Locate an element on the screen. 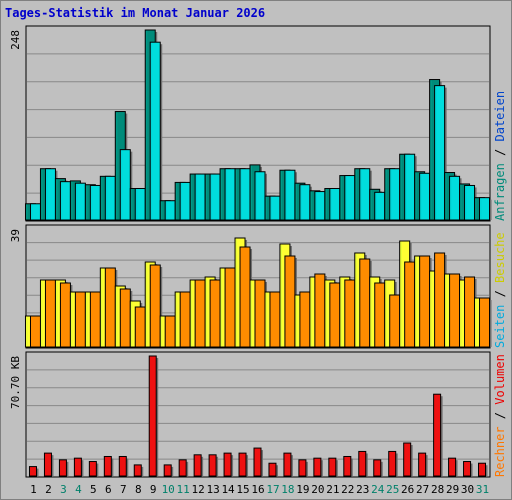 The height and width of the screenshot is (500, 512). x-tick-label: 17 is located at coordinates (272, 489).